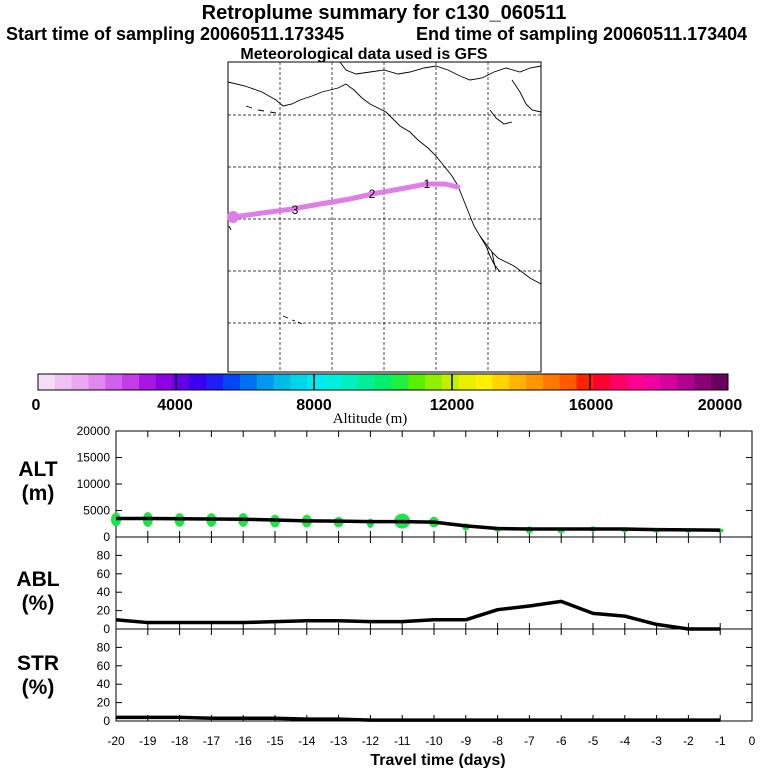 Image resolution: width=768 pixels, height=768 pixels. I want to click on day-marker-2: 2, so click(372, 194).